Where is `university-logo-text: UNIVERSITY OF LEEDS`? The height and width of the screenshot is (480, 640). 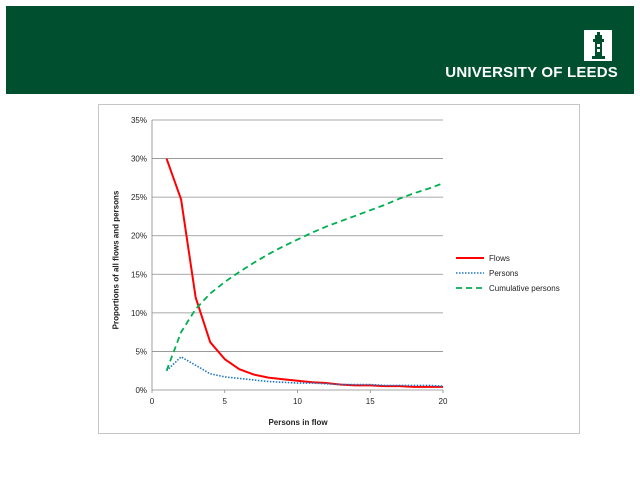
university-logo-text: UNIVERSITY OF LEEDS is located at coordinates (531, 72).